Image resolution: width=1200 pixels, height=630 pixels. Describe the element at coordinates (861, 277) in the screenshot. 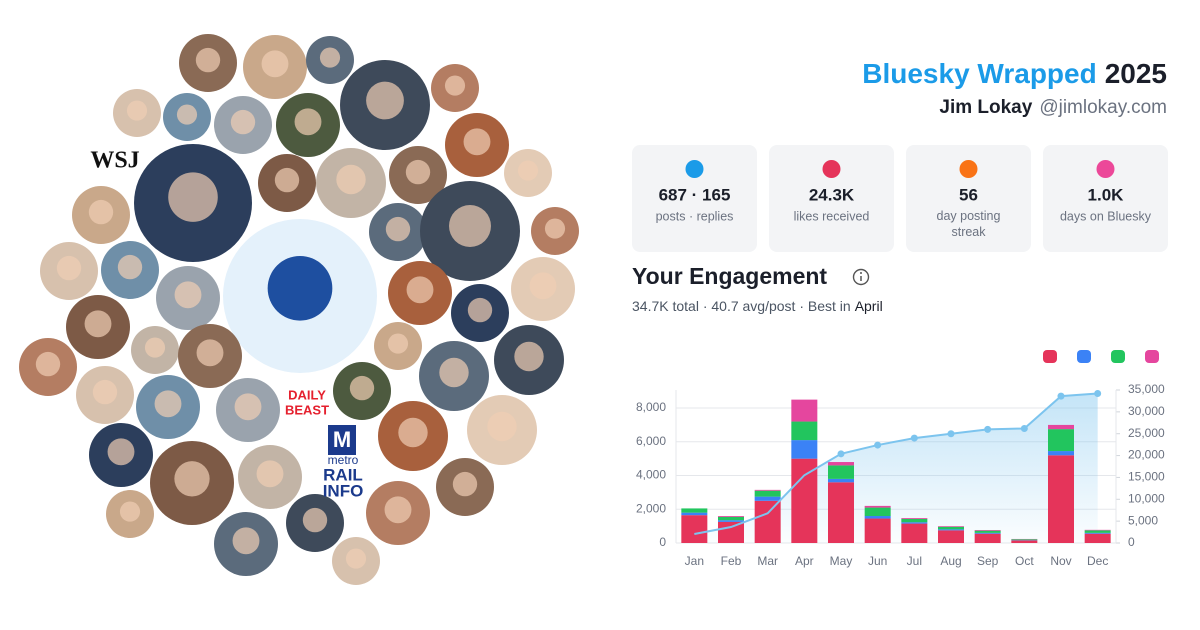

I see `info-icon` at that location.